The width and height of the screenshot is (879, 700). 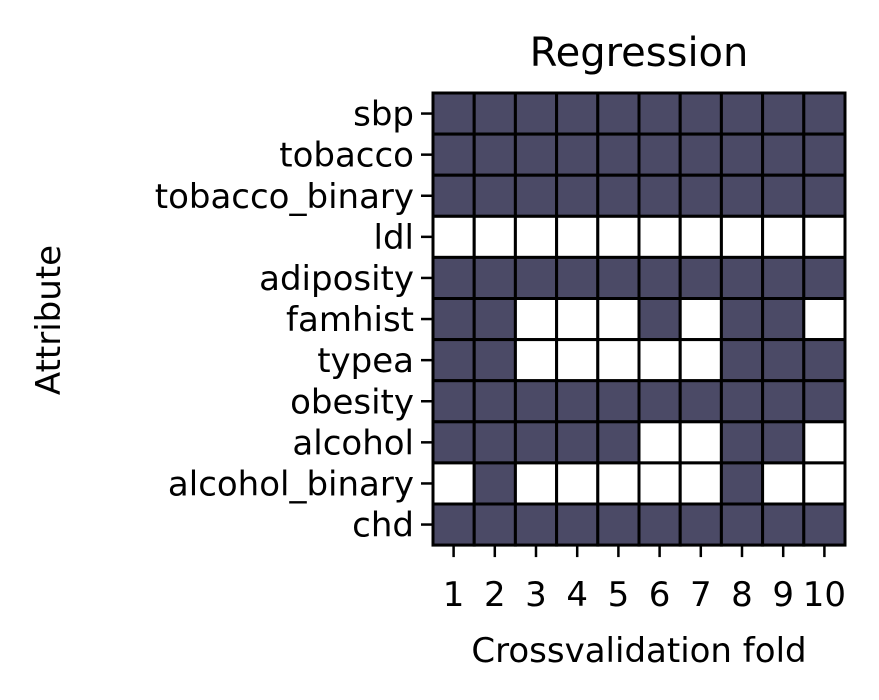 I want to click on y-tick-label-typea: typea, so click(x=365, y=361).